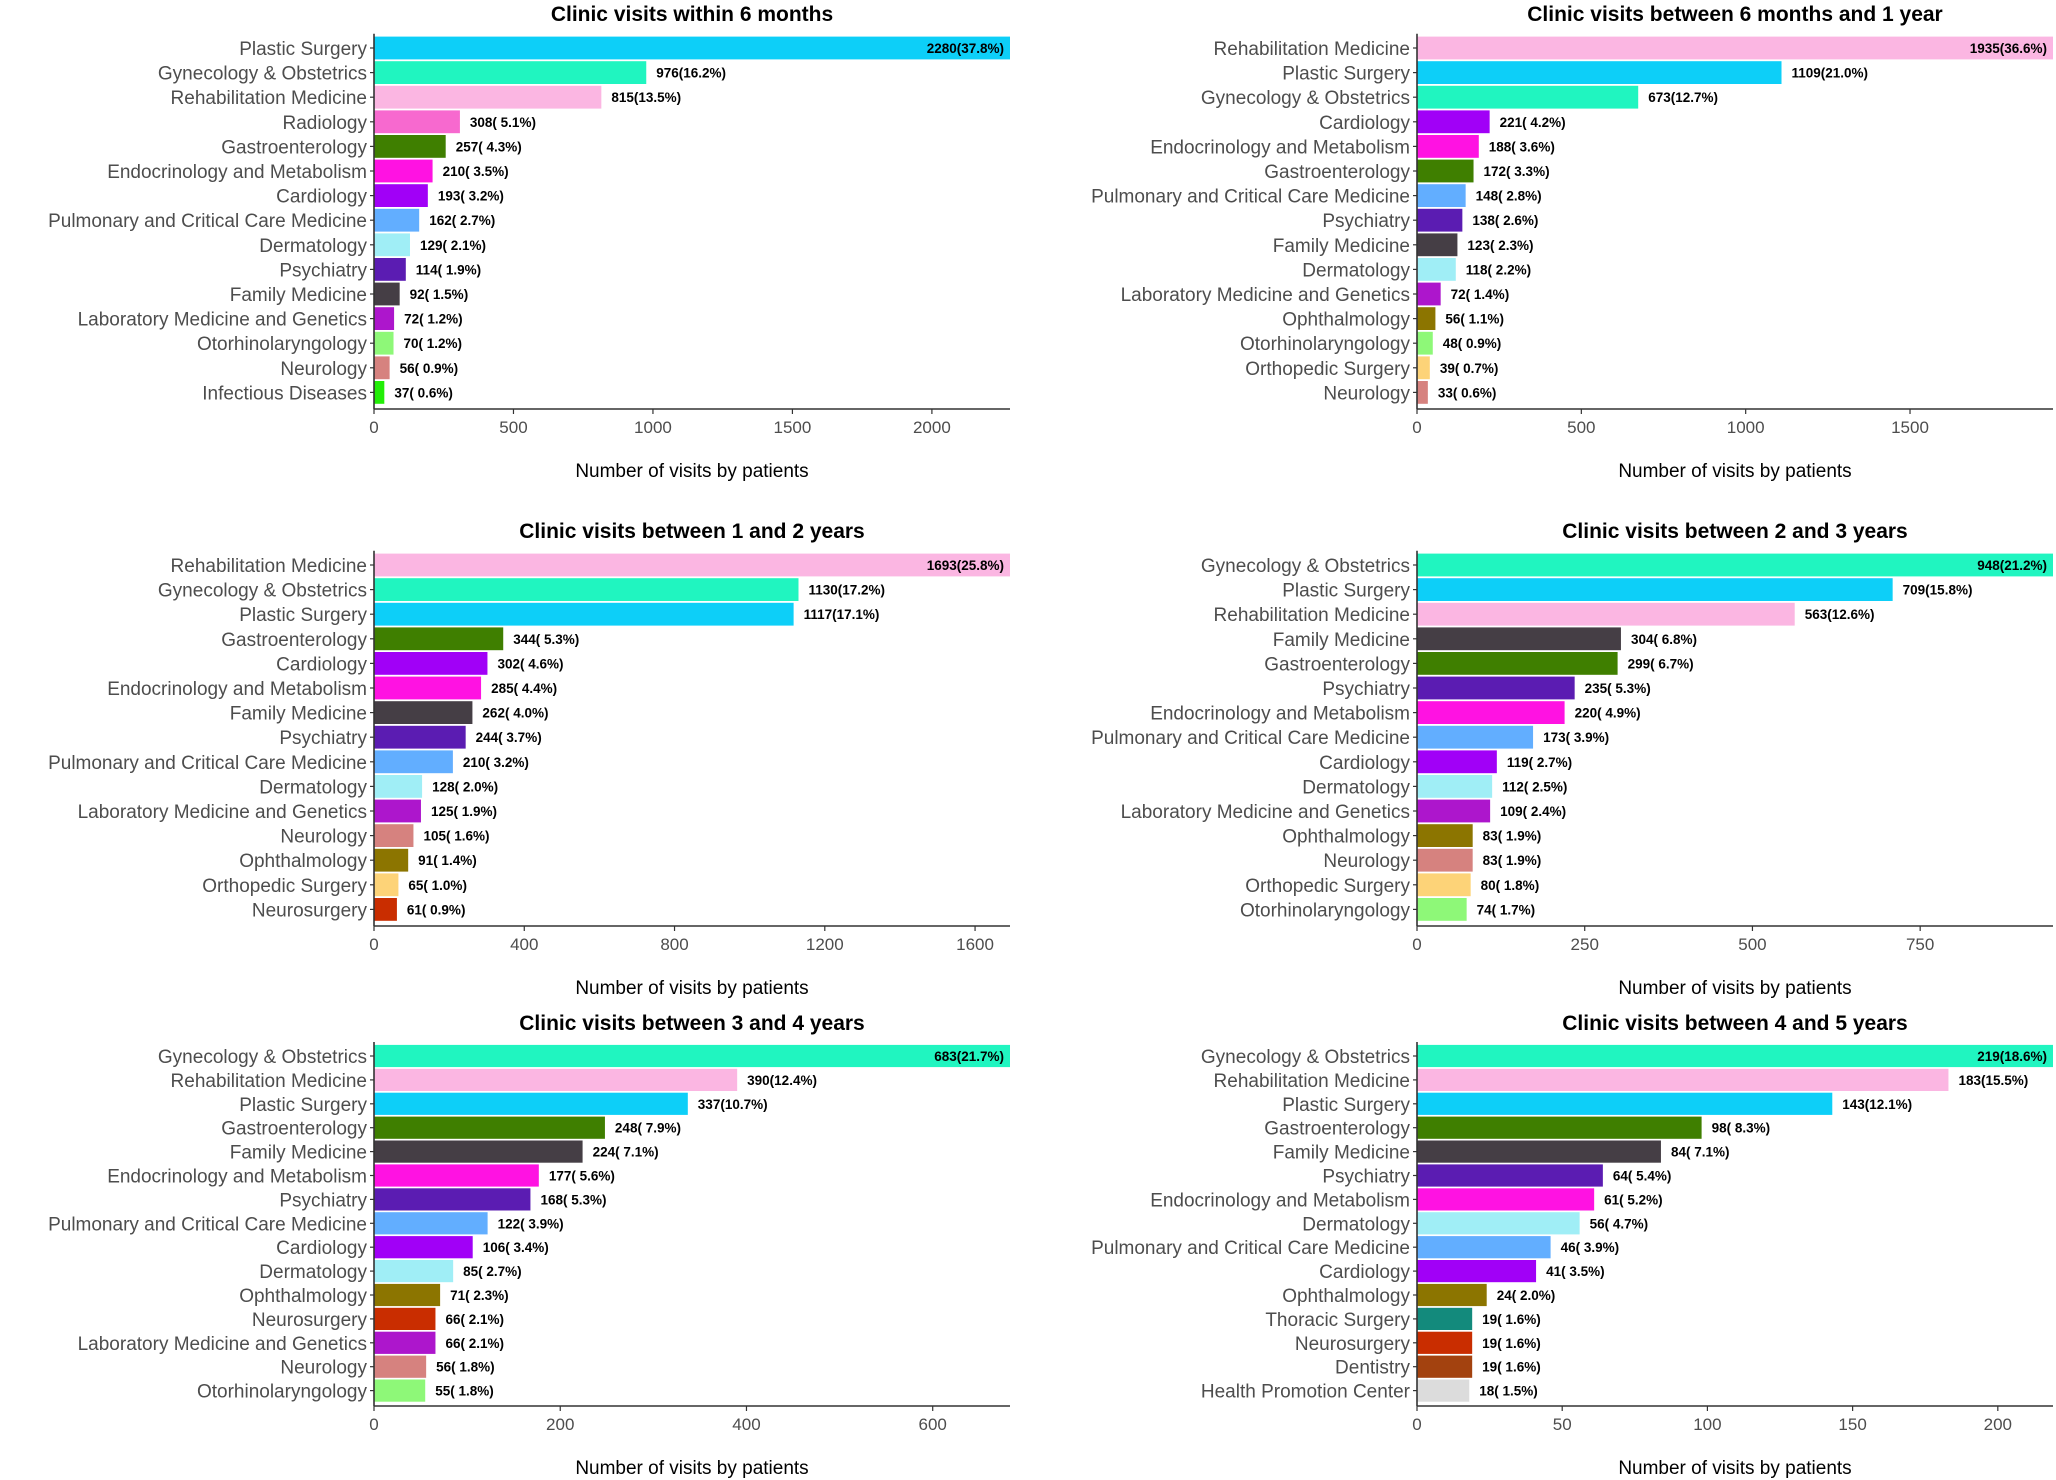 This screenshot has width=2056, height=1480. Describe the element at coordinates (1661, 663) in the screenshot. I see `data-label: 299( 6.7%)` at that location.